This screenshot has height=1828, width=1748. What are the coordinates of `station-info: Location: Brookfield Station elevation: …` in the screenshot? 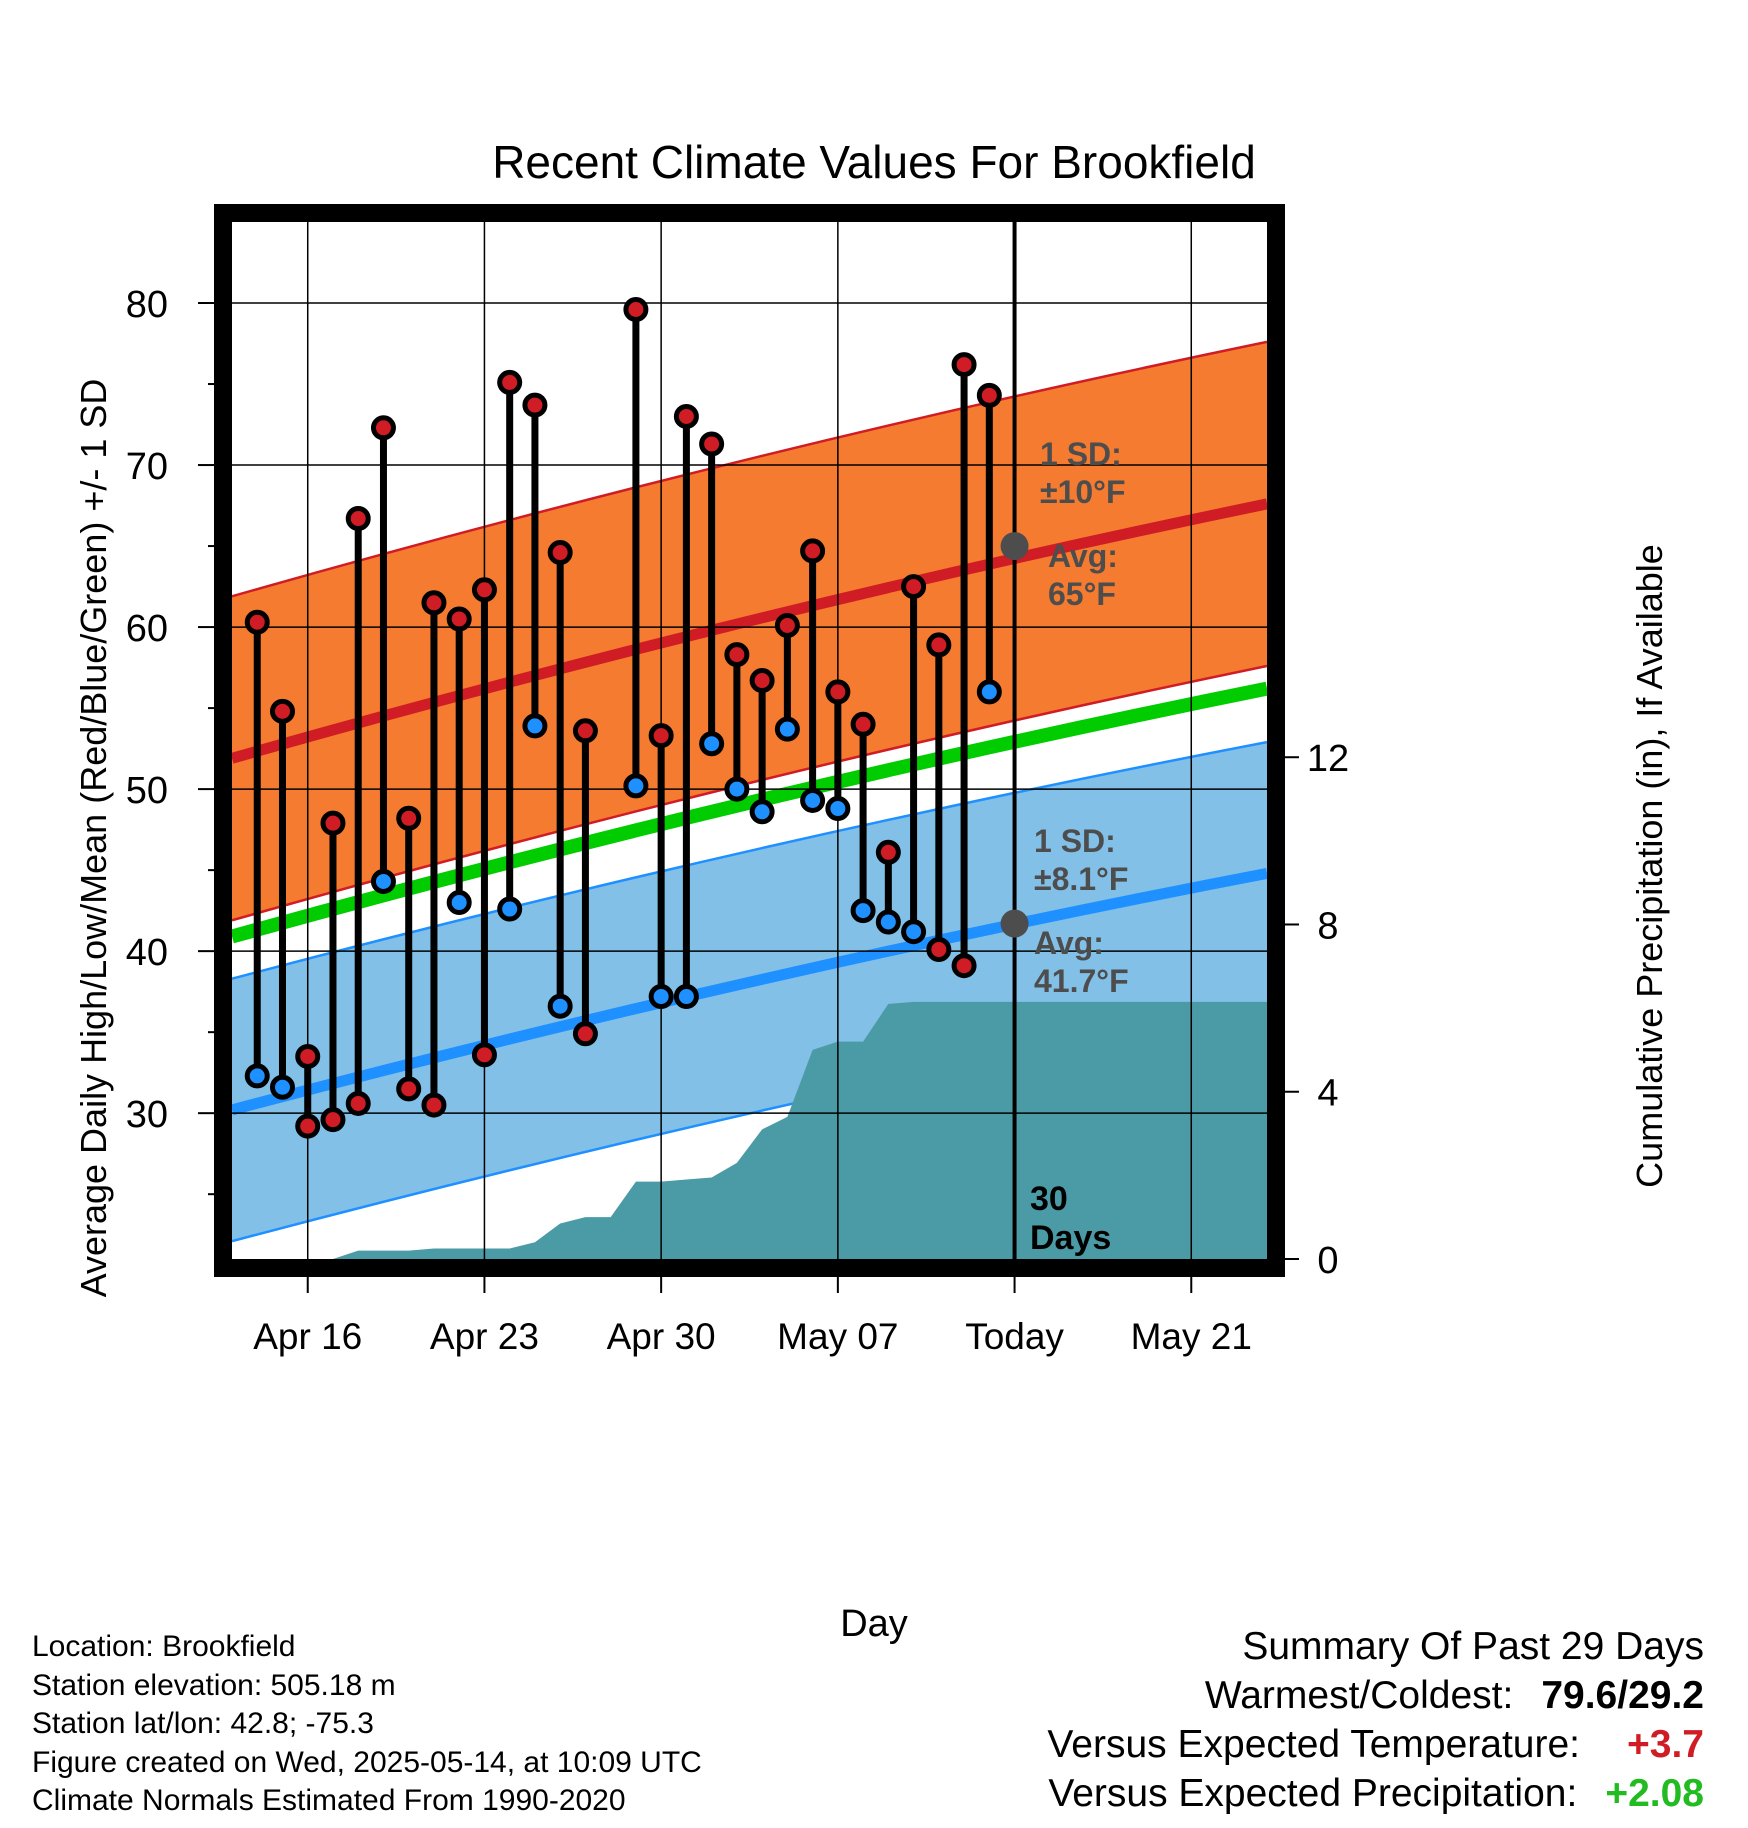 It's located at (367, 1724).